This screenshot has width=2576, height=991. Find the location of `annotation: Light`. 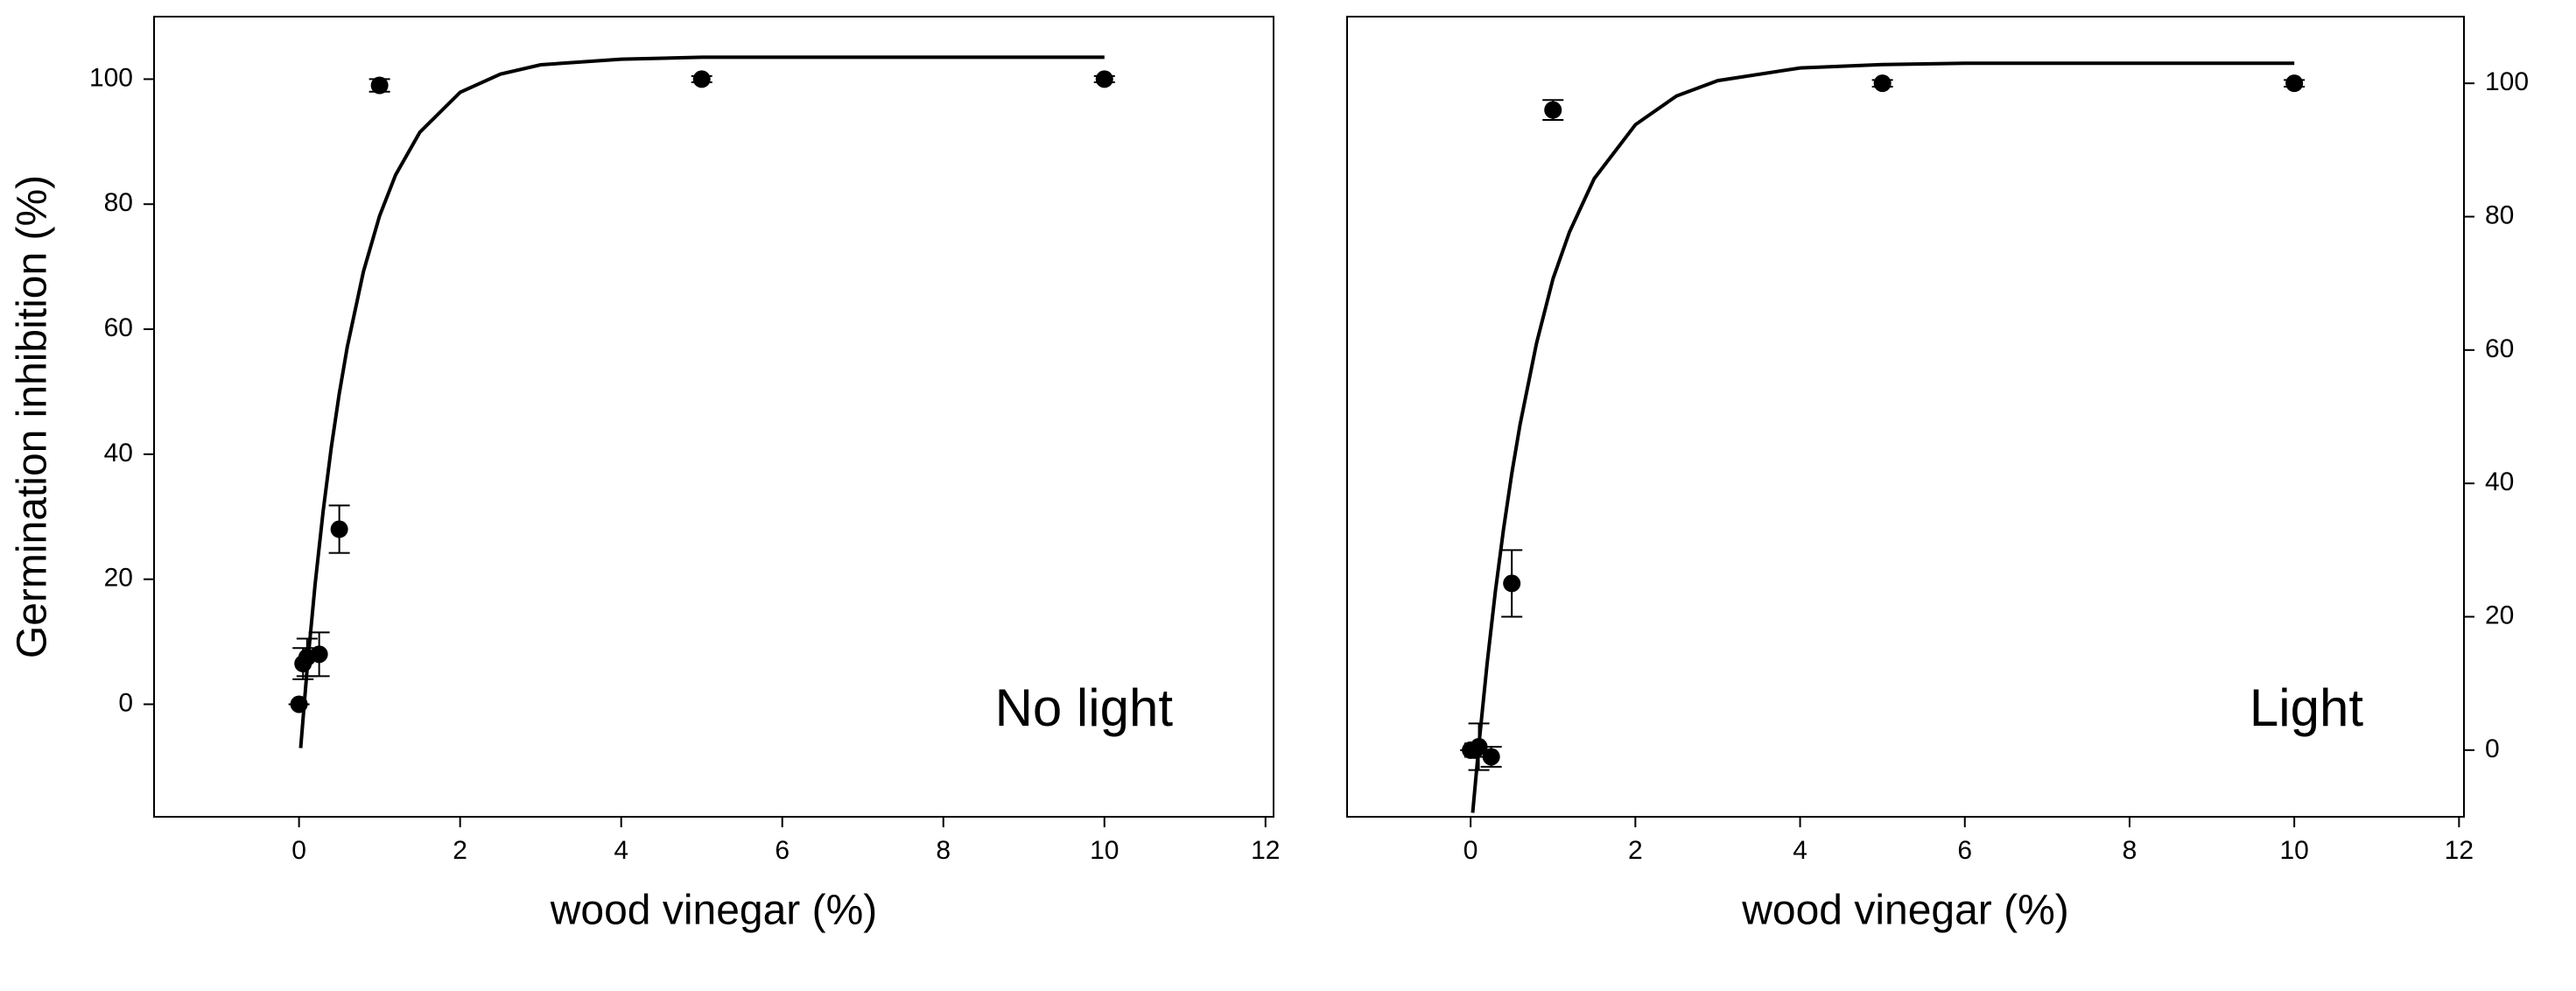

annotation: Light is located at coordinates (2306, 707).